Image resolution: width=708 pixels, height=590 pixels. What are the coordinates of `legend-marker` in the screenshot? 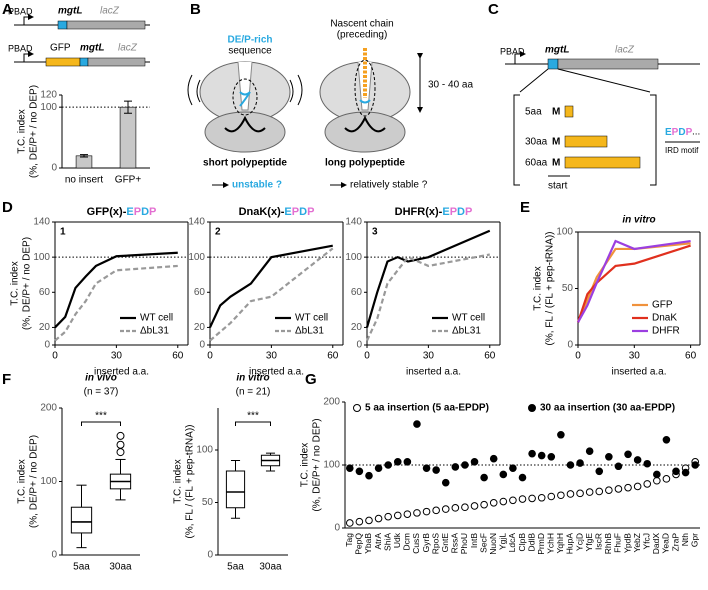 It's located at (357, 408).